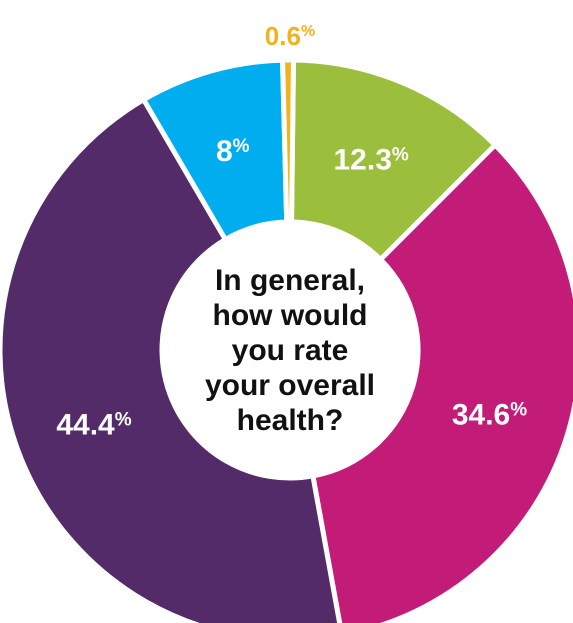 Image resolution: width=573 pixels, height=623 pixels. I want to click on center-question-line: how would, so click(290, 315).